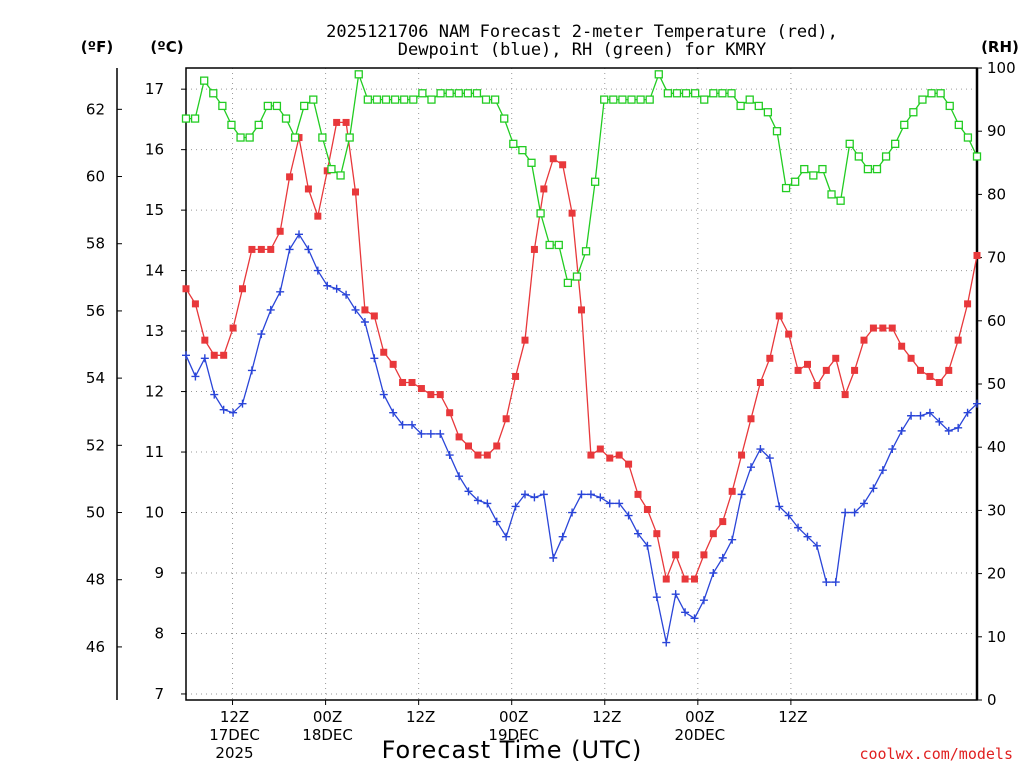 Image resolution: width=1024 pixels, height=768 pixels. What do you see at coordinates (97, 47) in the screenshot?
I see `y-left-f-label: (ºF)` at bounding box center [97, 47].